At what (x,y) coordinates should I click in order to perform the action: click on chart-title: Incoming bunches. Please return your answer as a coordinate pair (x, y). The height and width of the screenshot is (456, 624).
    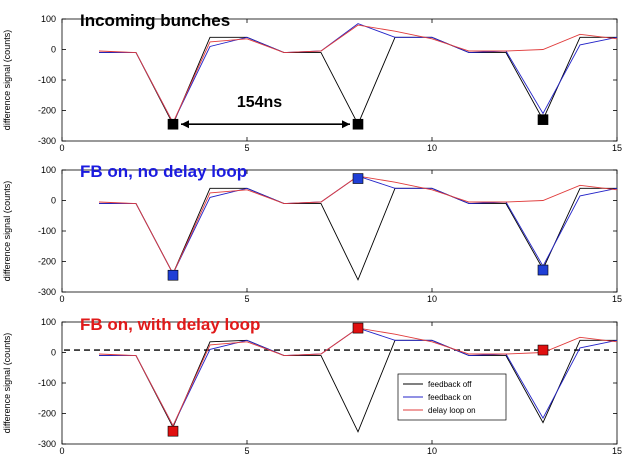
    Looking at the image, I should click on (155, 20).